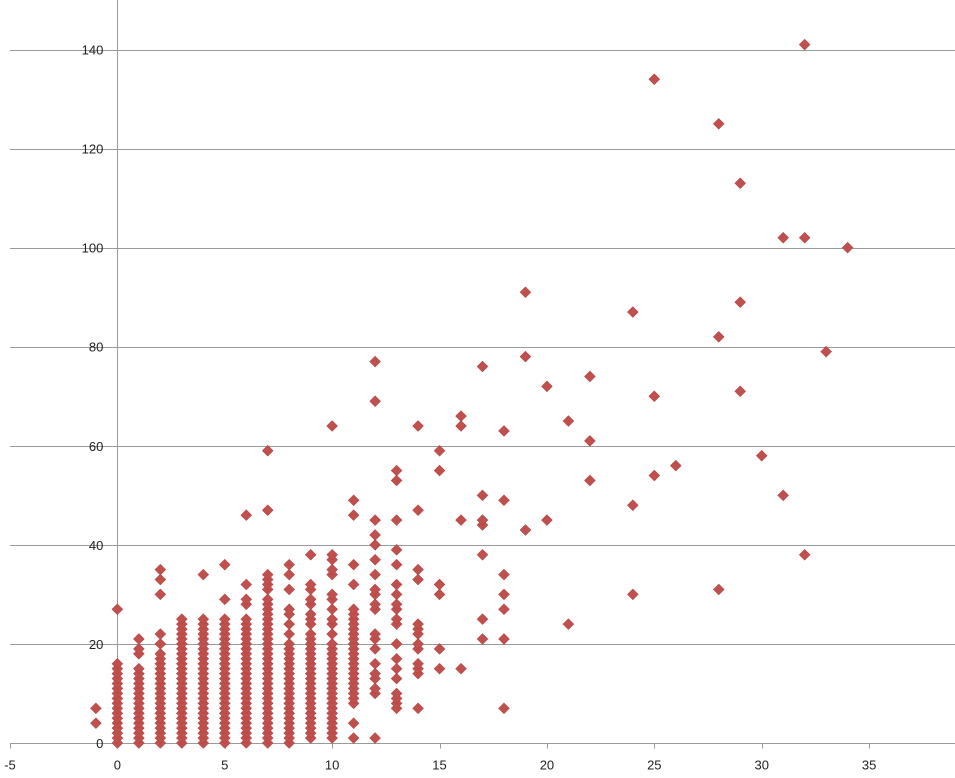 The width and height of the screenshot is (955, 778). What do you see at coordinates (93, 248) in the screenshot?
I see `y-tick-label: 100` at bounding box center [93, 248].